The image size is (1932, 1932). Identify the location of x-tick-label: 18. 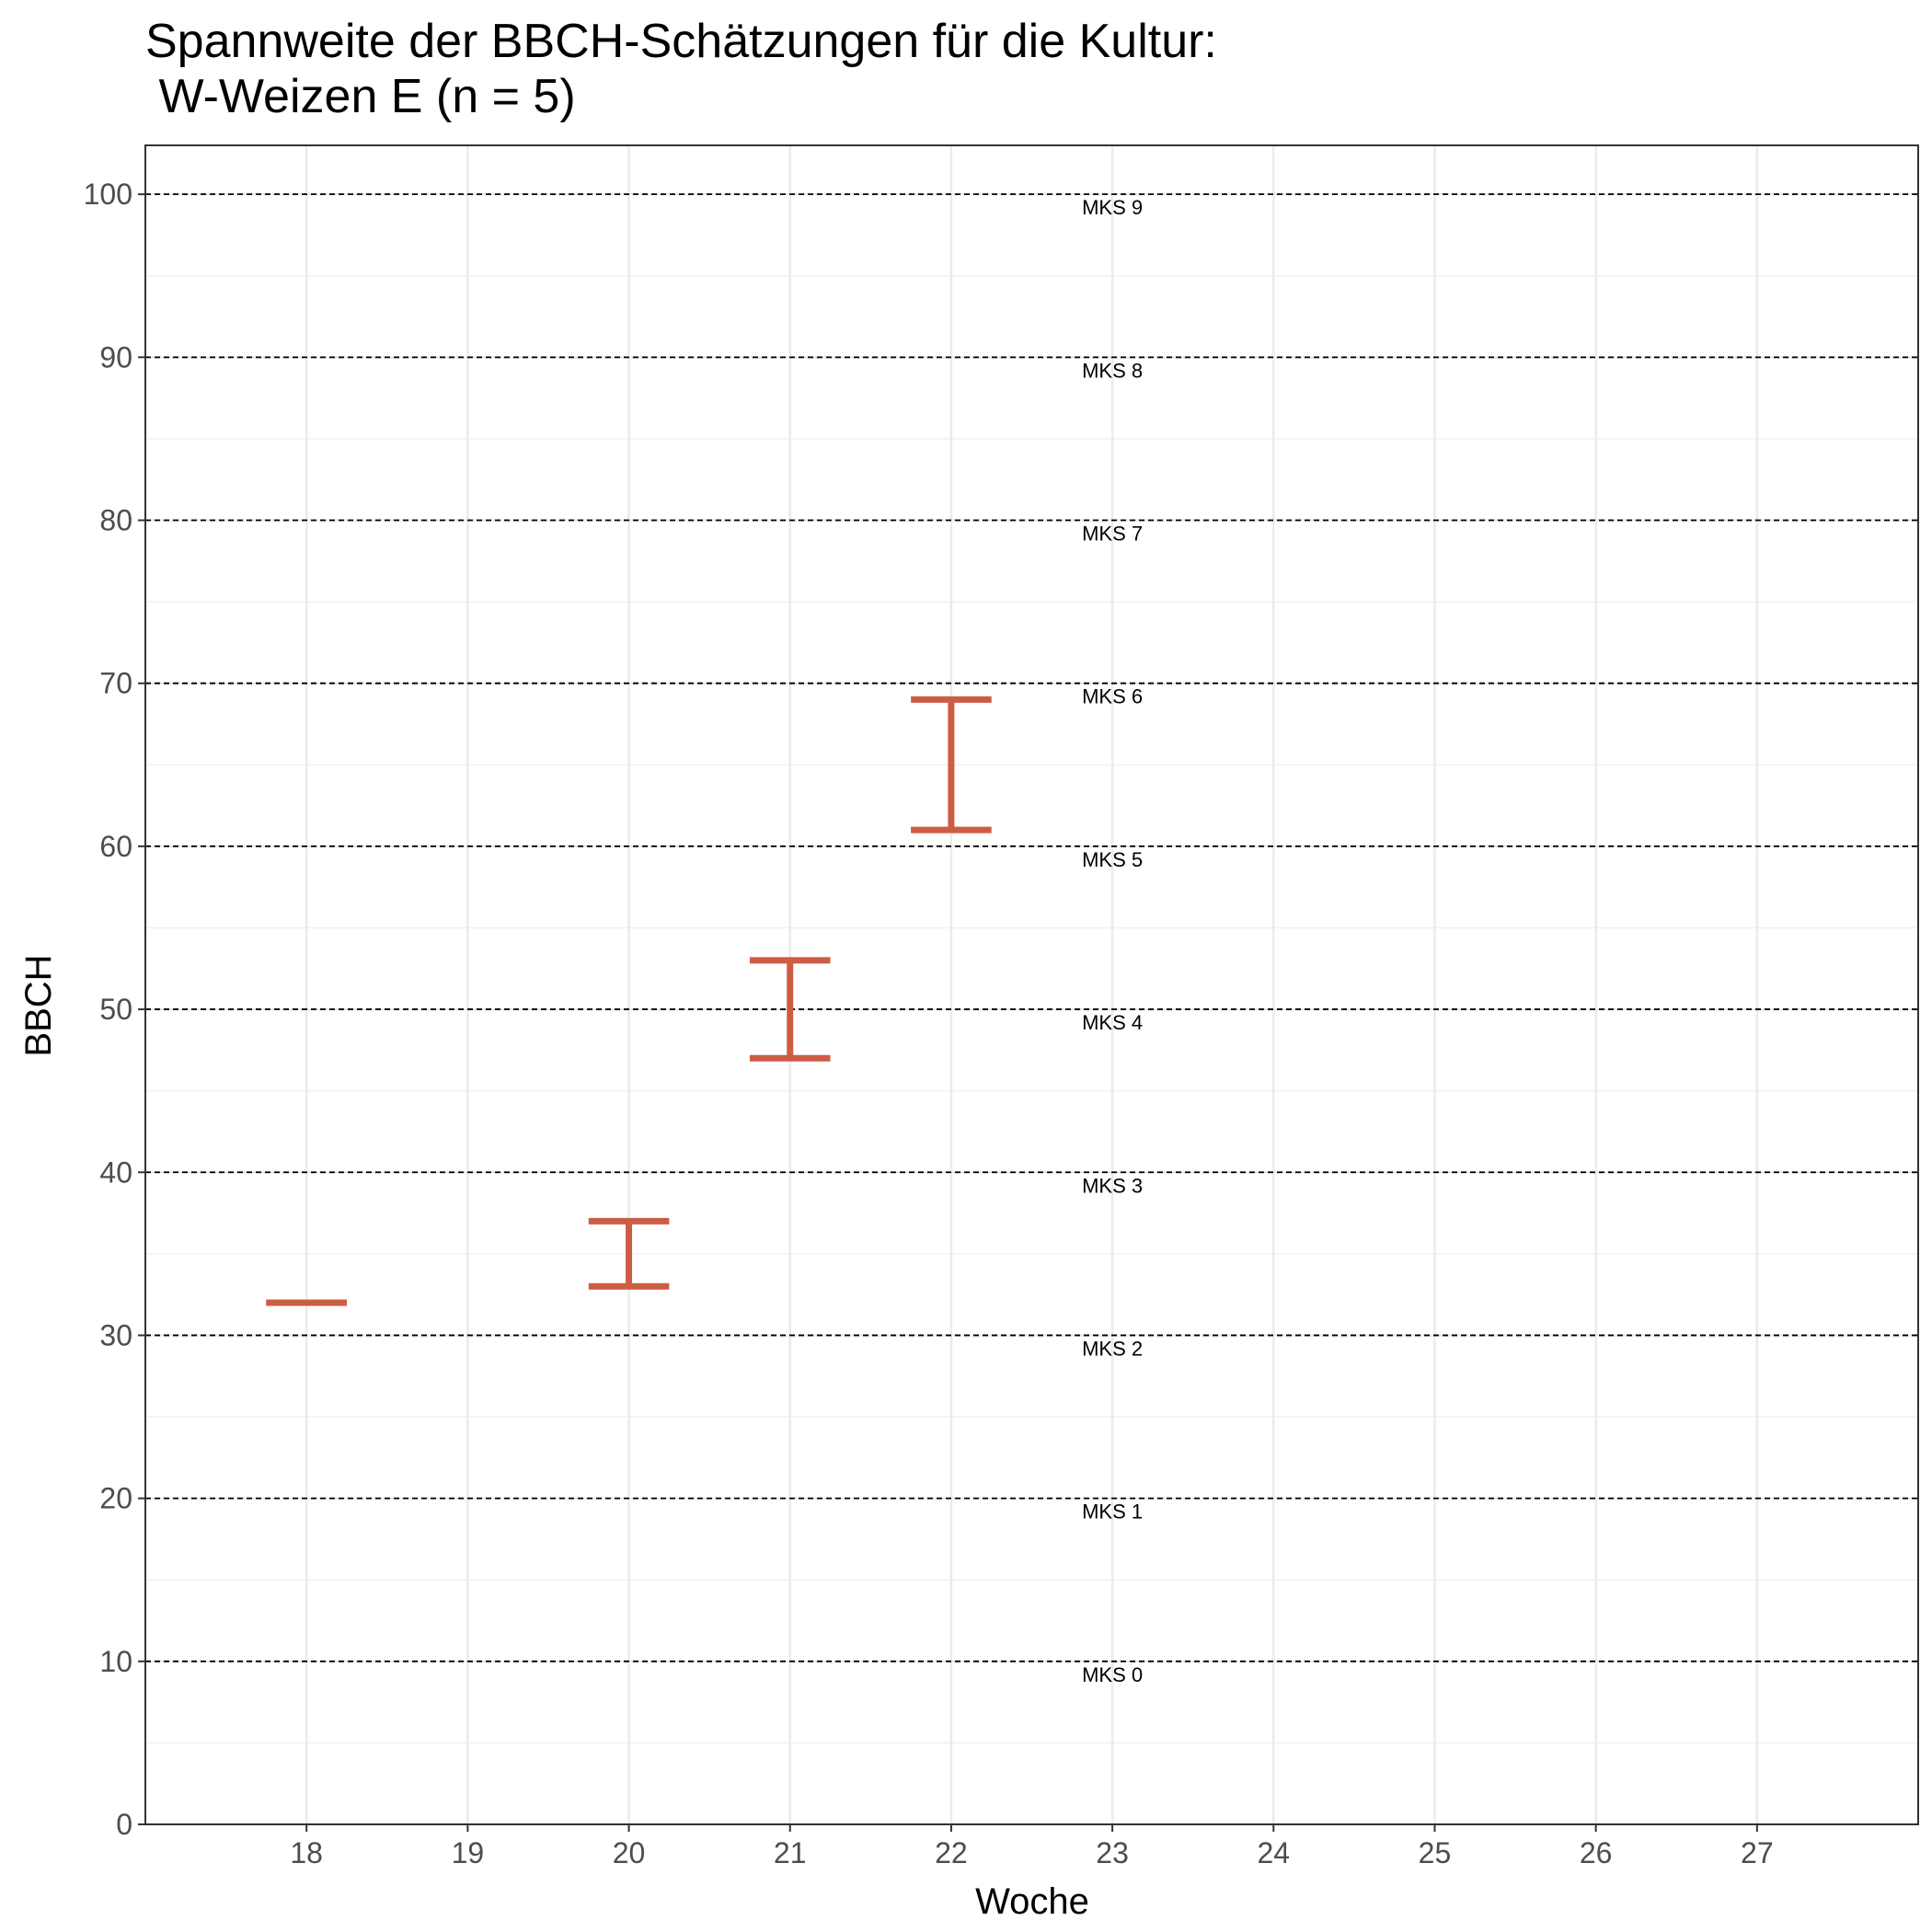
(306, 1852).